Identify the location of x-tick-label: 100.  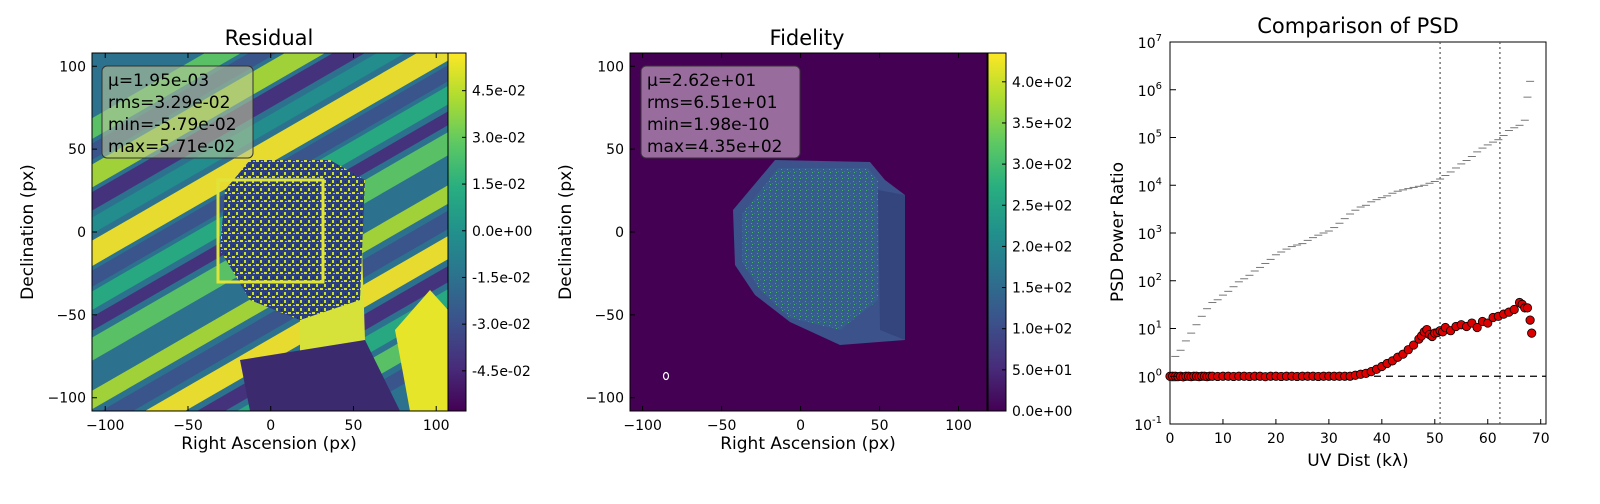
(436, 426).